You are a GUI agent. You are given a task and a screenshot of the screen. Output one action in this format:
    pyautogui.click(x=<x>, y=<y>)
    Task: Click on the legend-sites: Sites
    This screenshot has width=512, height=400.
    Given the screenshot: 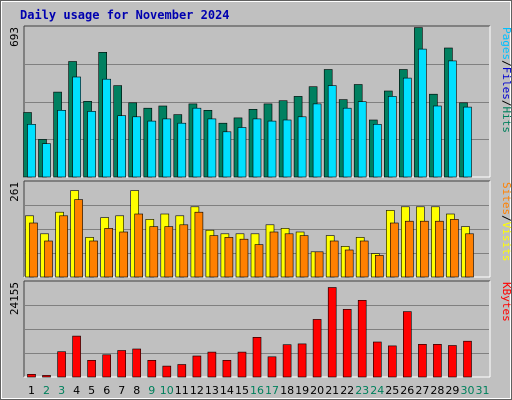 What is the action you would take?
    pyautogui.click(x=506, y=198)
    